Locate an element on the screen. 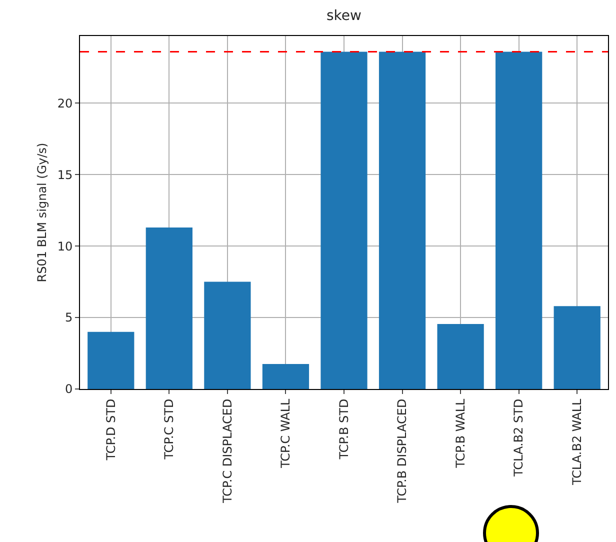  y-tick-label: 20 is located at coordinates (65, 103).